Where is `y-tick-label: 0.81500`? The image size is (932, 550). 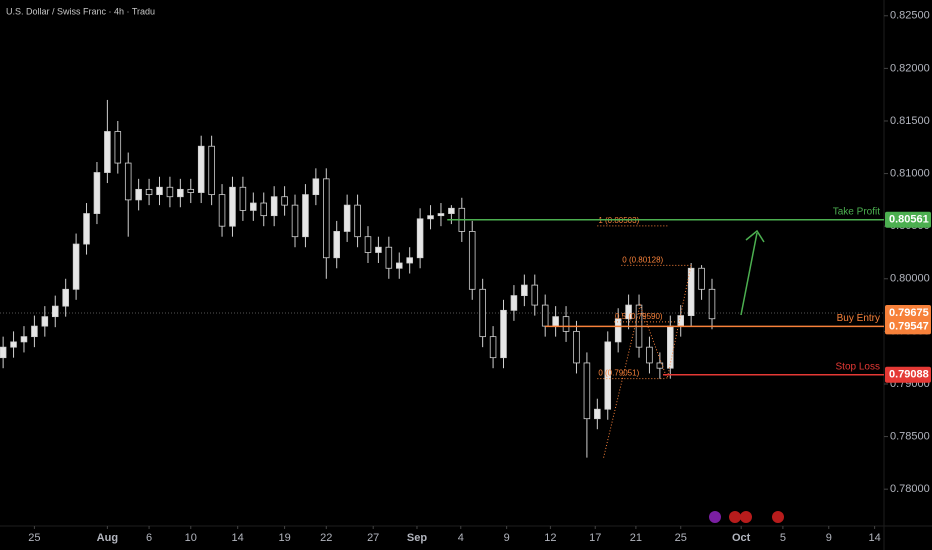 y-tick-label: 0.81500 is located at coordinates (910, 121).